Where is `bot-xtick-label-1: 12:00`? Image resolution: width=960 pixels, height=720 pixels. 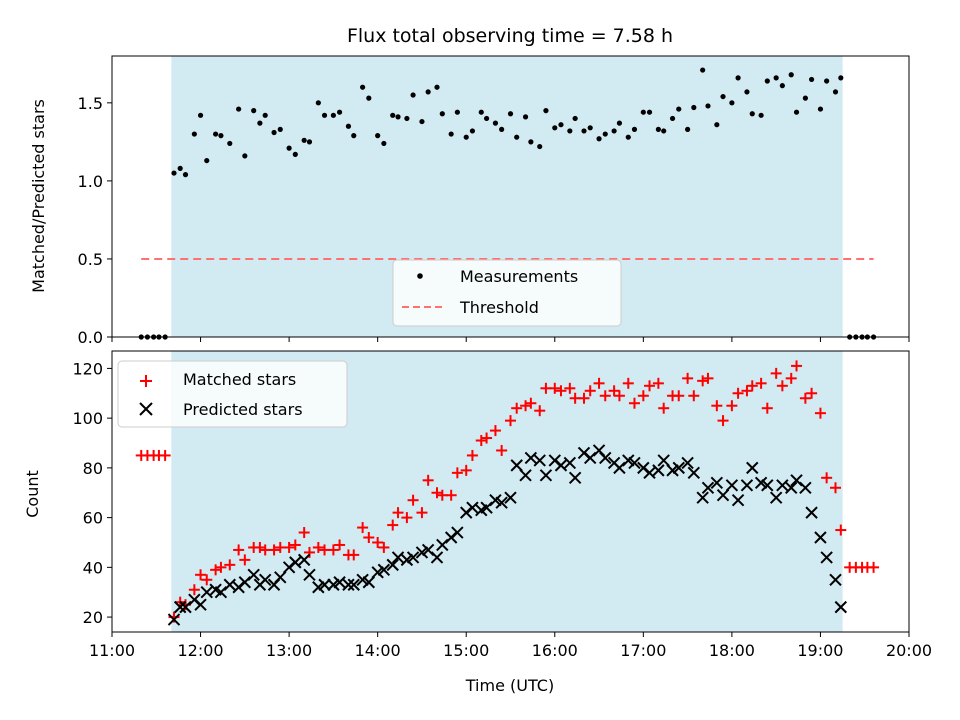 bot-xtick-label-1: 12:00 is located at coordinates (201, 650).